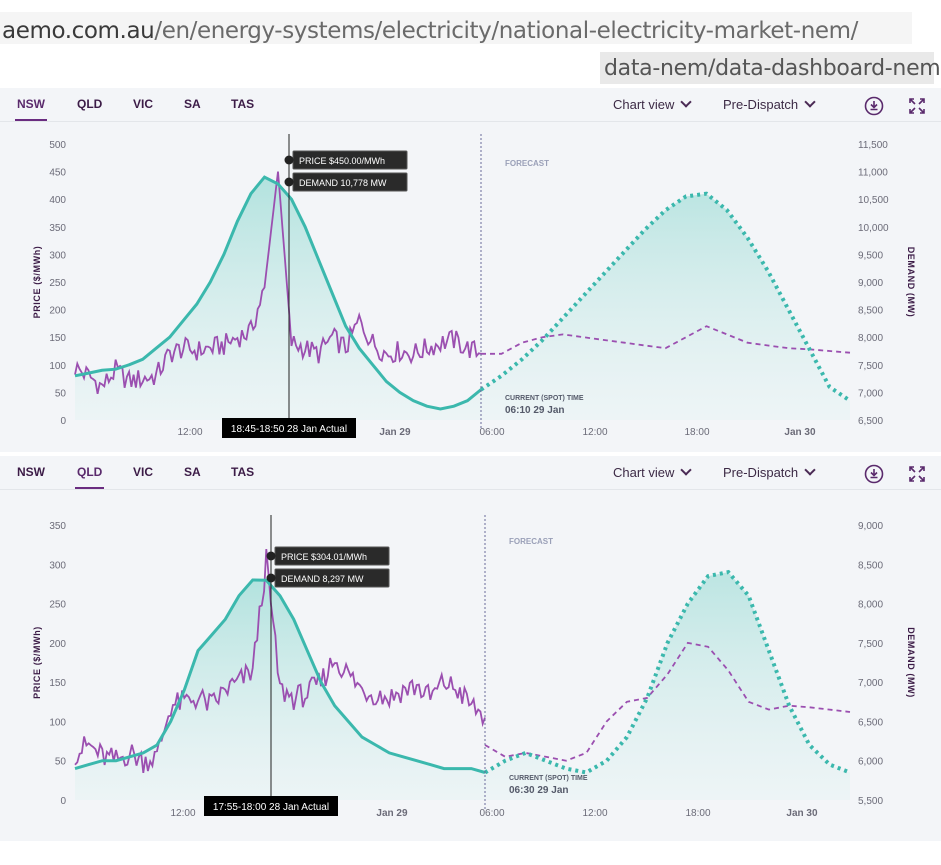  I want to click on y-tick-label: 500, so click(57, 145).